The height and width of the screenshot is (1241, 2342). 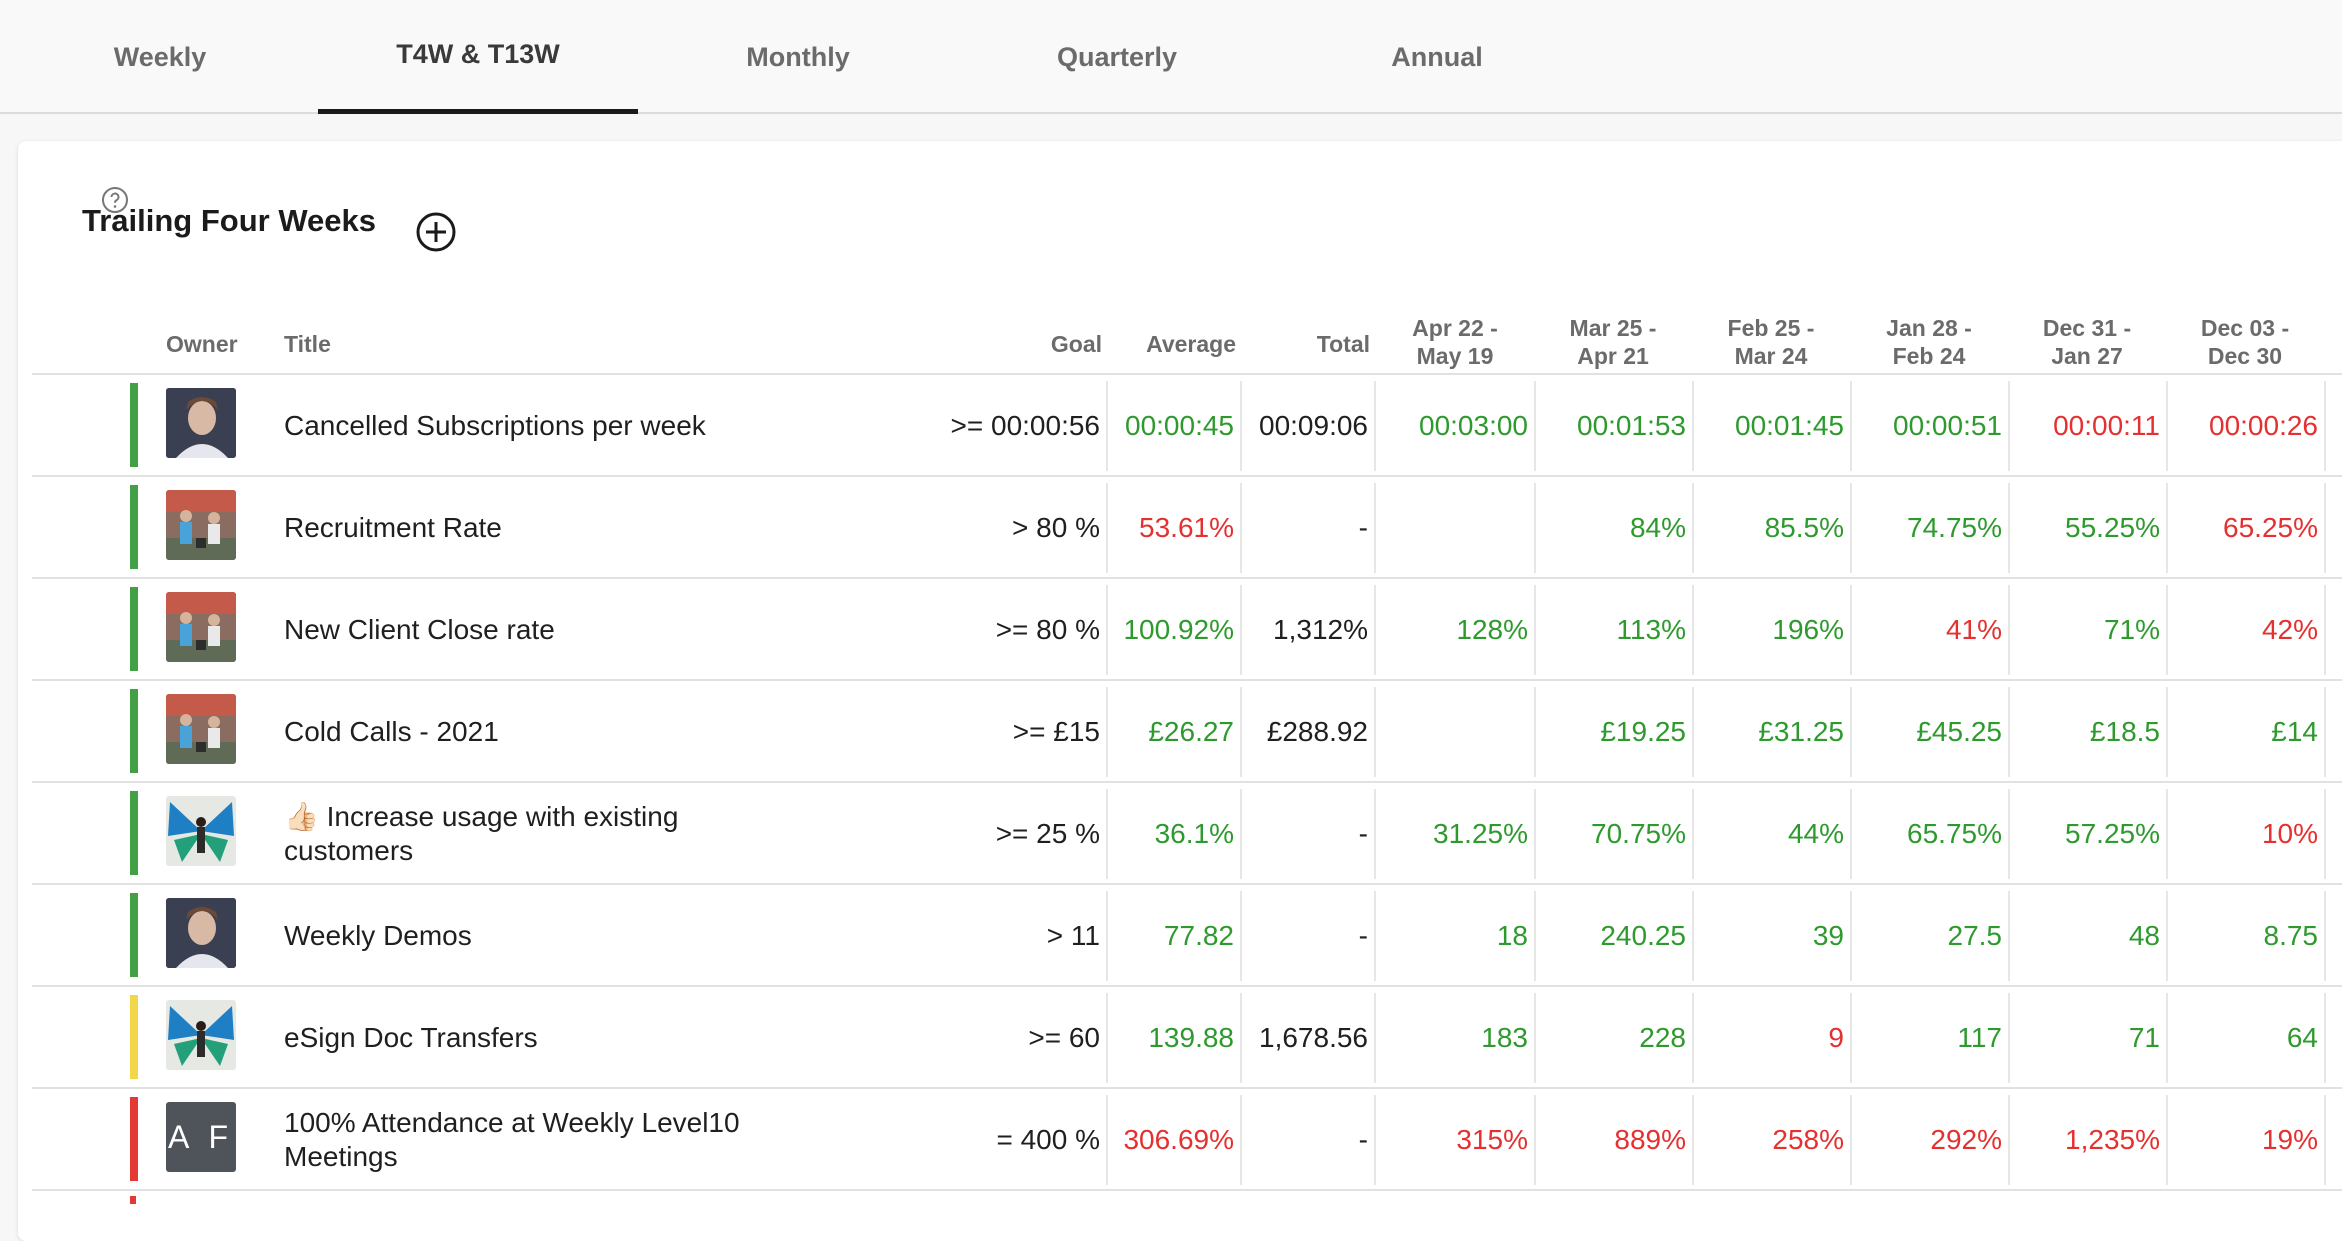 I want to click on period-cell: 71%, so click(x=2131, y=629).